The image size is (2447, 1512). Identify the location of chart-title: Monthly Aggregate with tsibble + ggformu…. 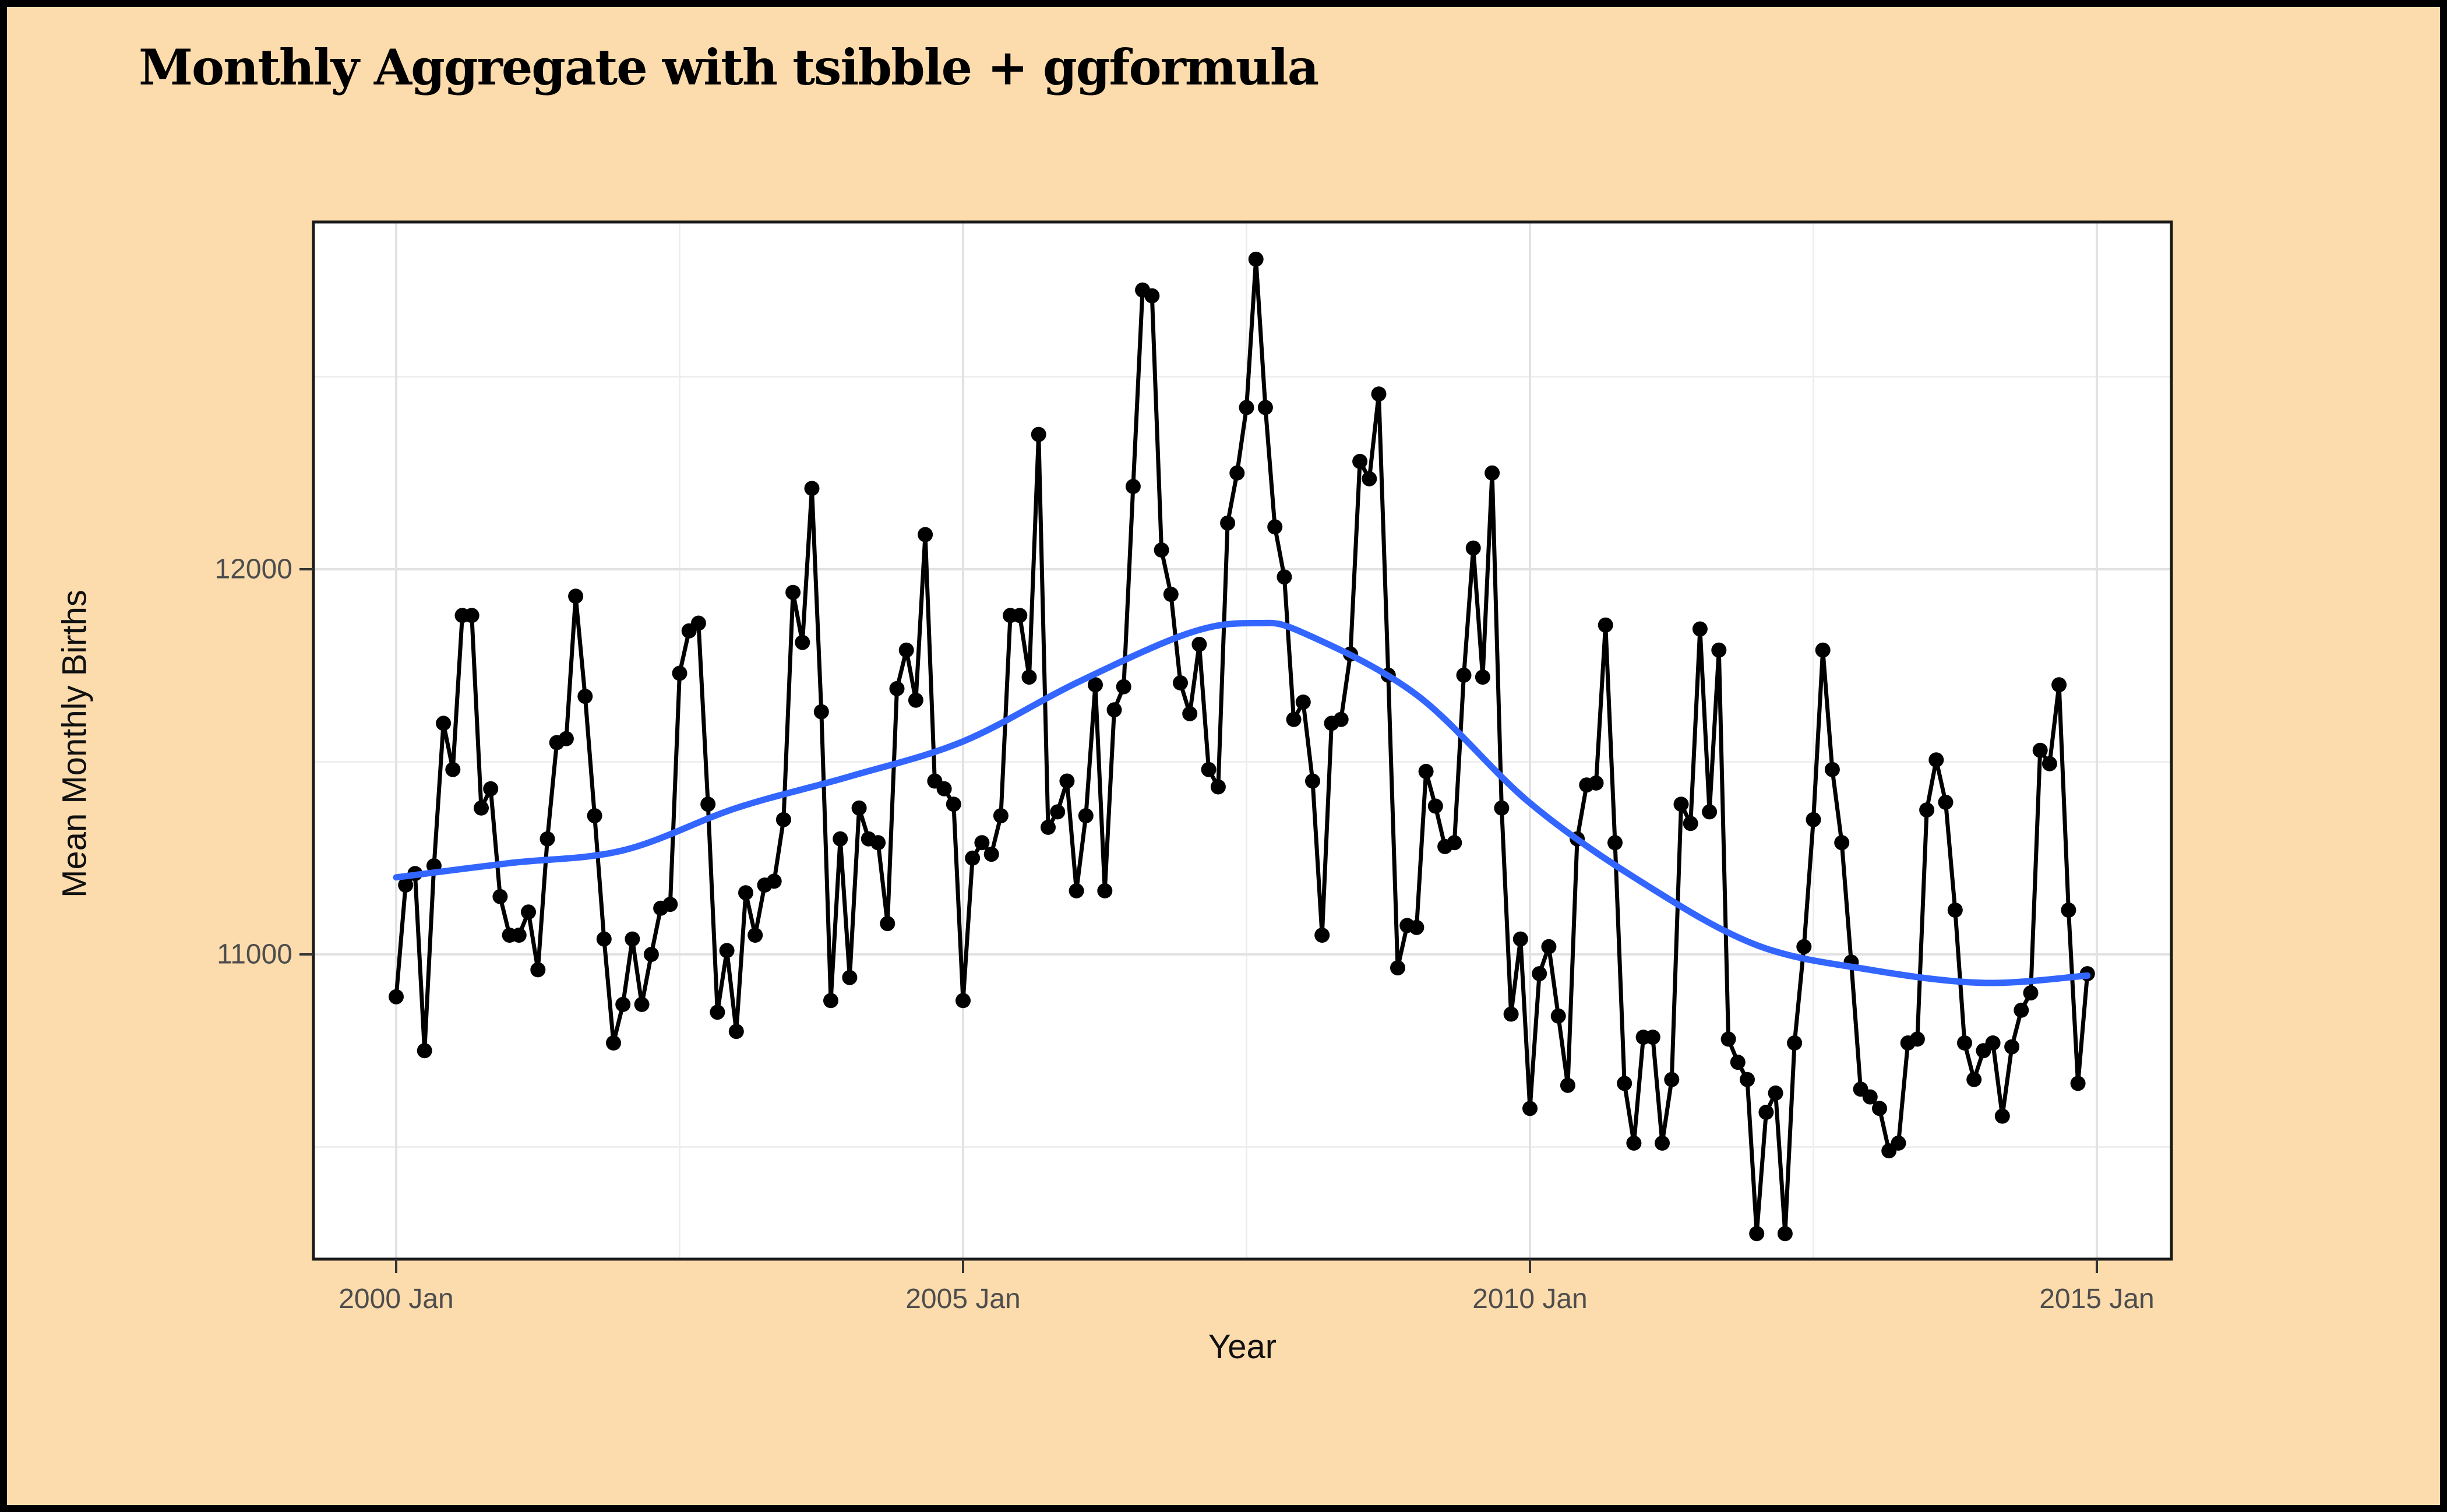
(729, 67).